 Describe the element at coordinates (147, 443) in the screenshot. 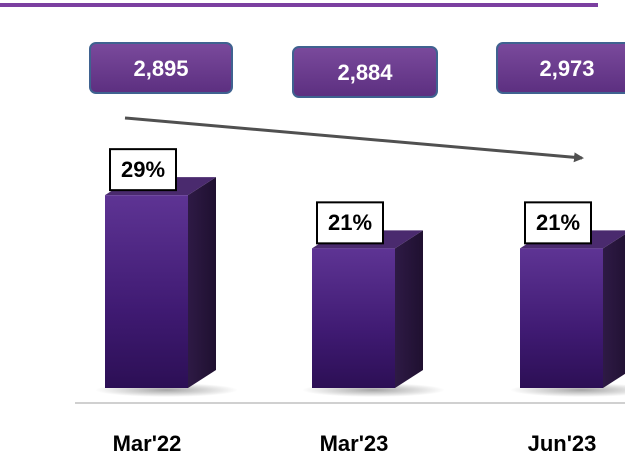

I see `x-tick-label: Mar'22` at that location.